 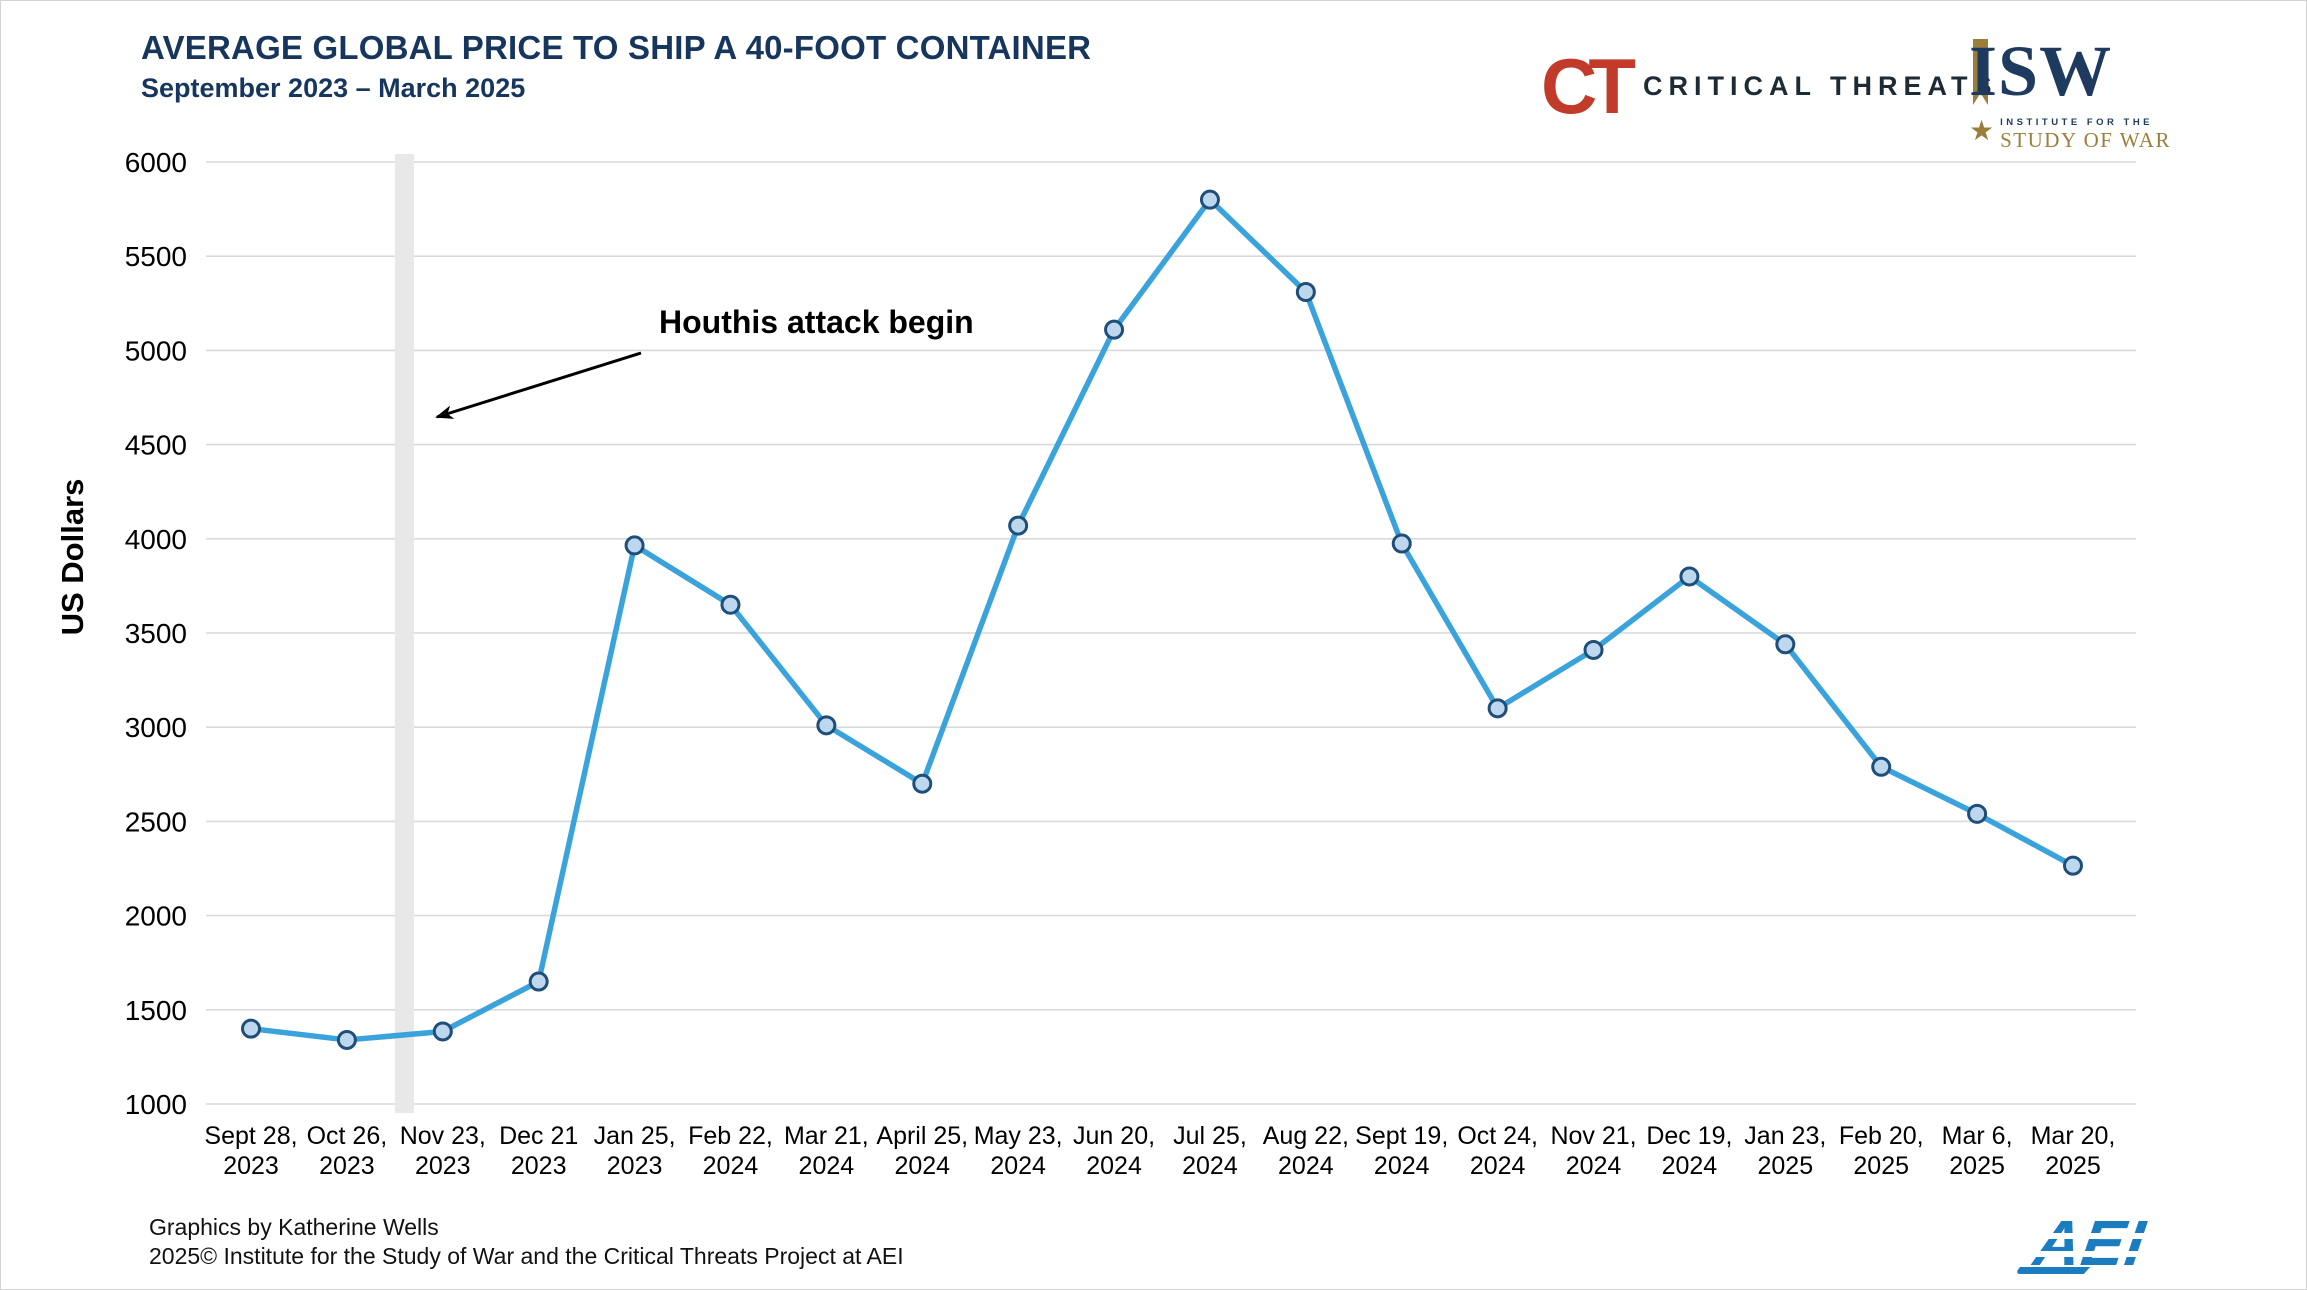 I want to click on y-tick-label: 2500, so click(x=156, y=821).